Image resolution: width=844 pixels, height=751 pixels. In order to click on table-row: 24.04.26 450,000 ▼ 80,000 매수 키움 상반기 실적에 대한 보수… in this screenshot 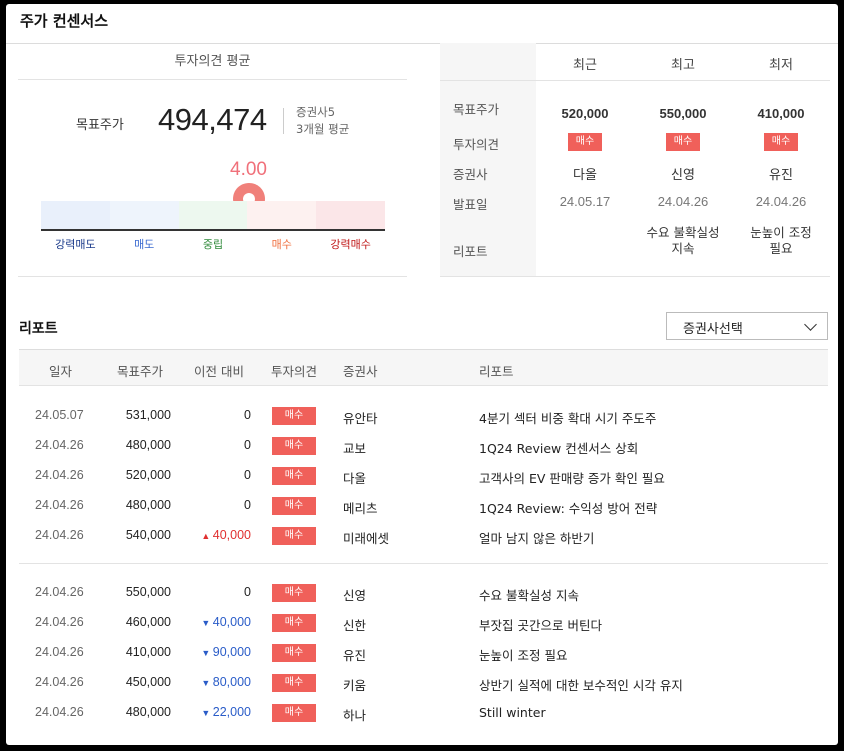, I will do `click(423, 683)`.